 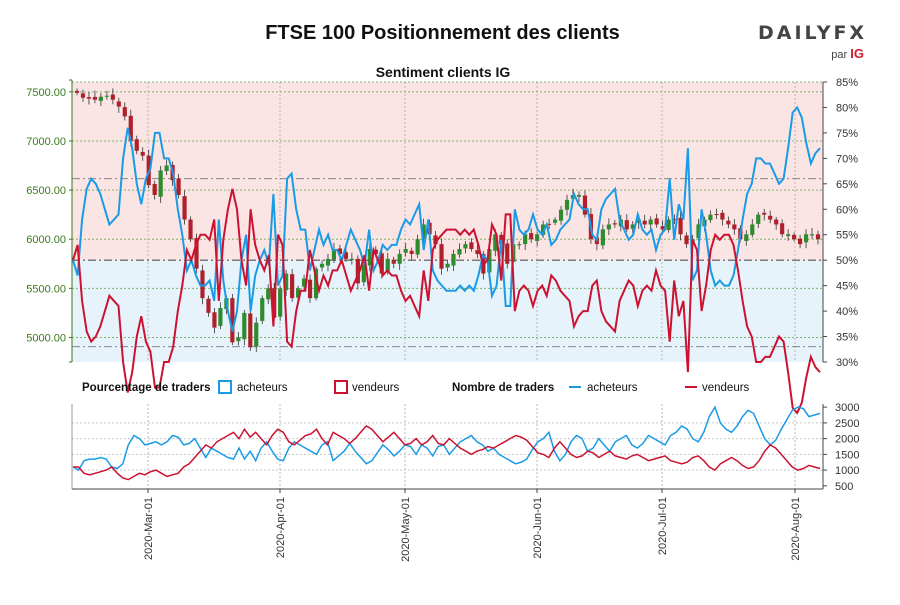 What do you see at coordinates (847, 185) in the screenshot?
I see `pct-tick-label: 65%` at bounding box center [847, 185].